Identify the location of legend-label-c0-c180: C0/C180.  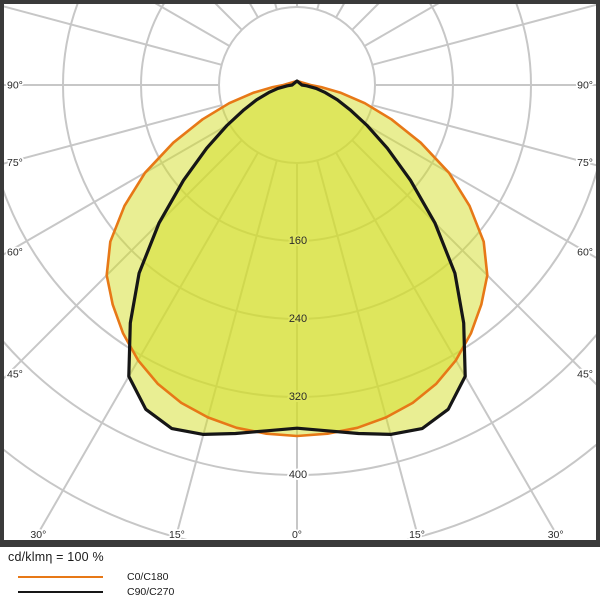
(148, 576).